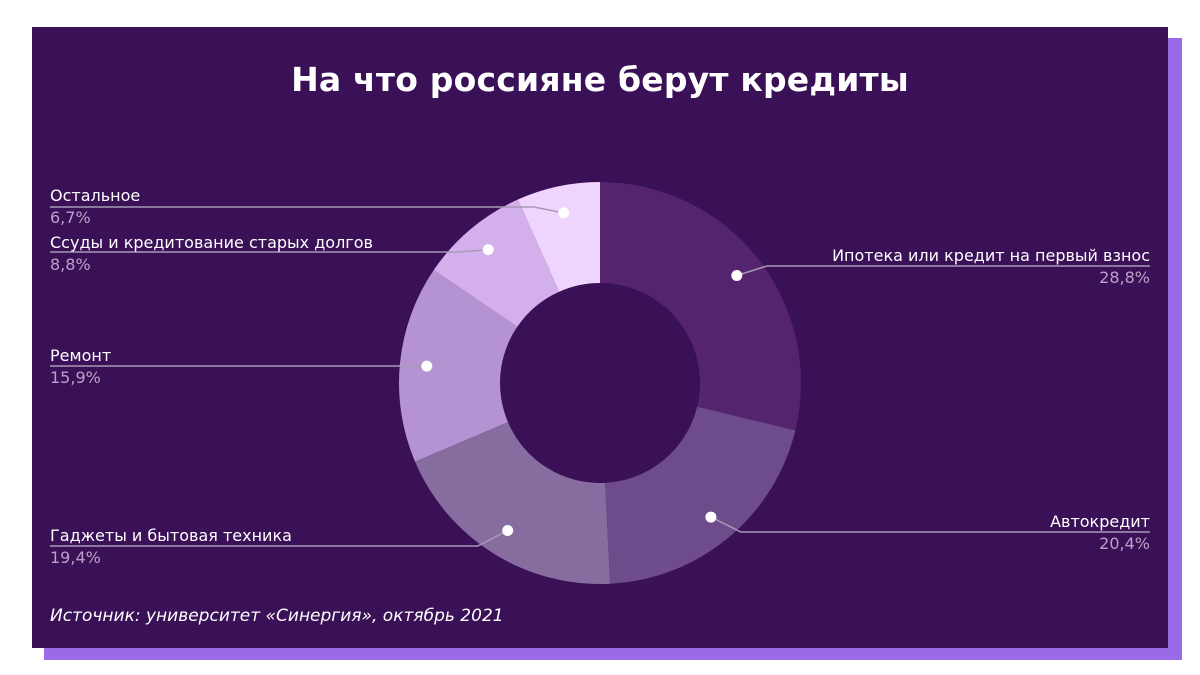  I want to click on slice-label-value: 20,4%, so click(1124, 543).